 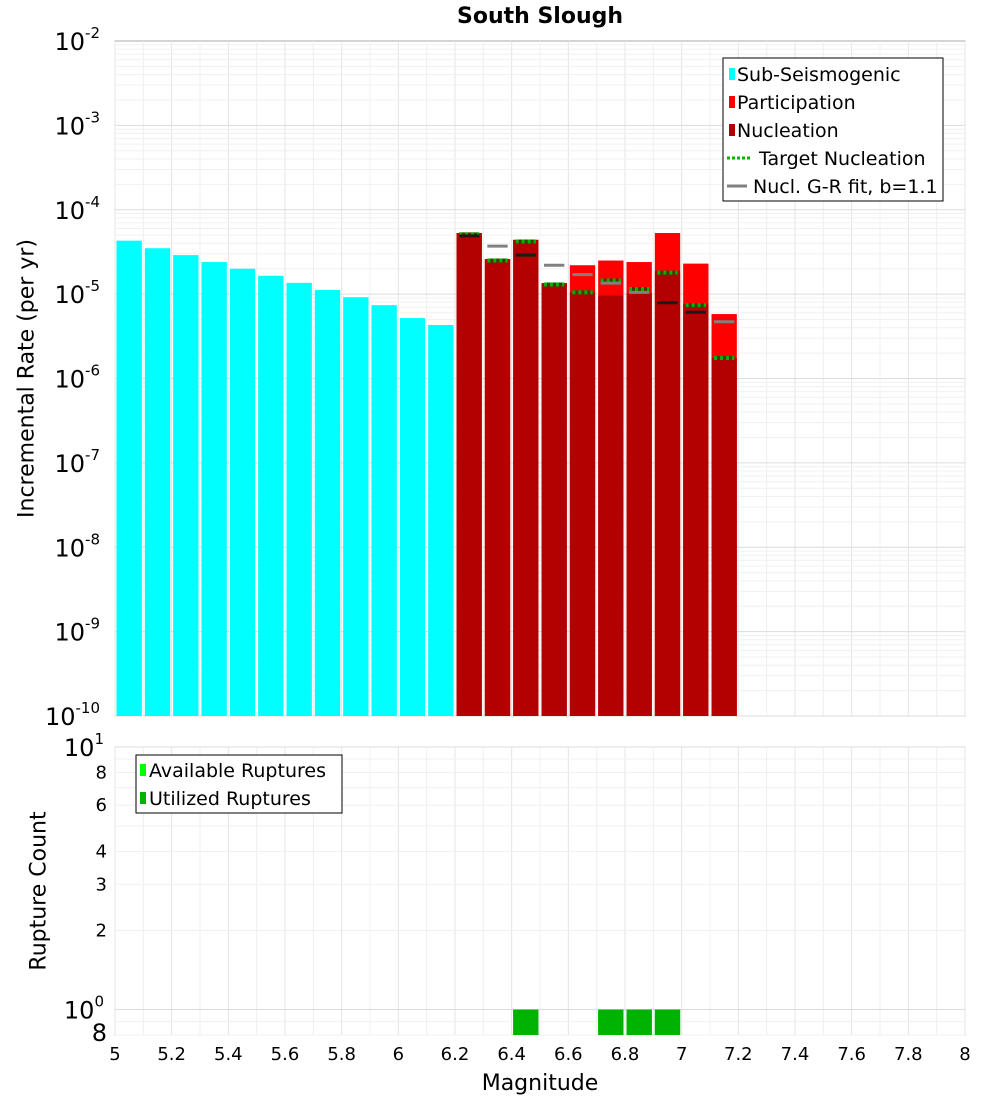 I want to click on x-axis-label: Magnitude, so click(x=540, y=1083).